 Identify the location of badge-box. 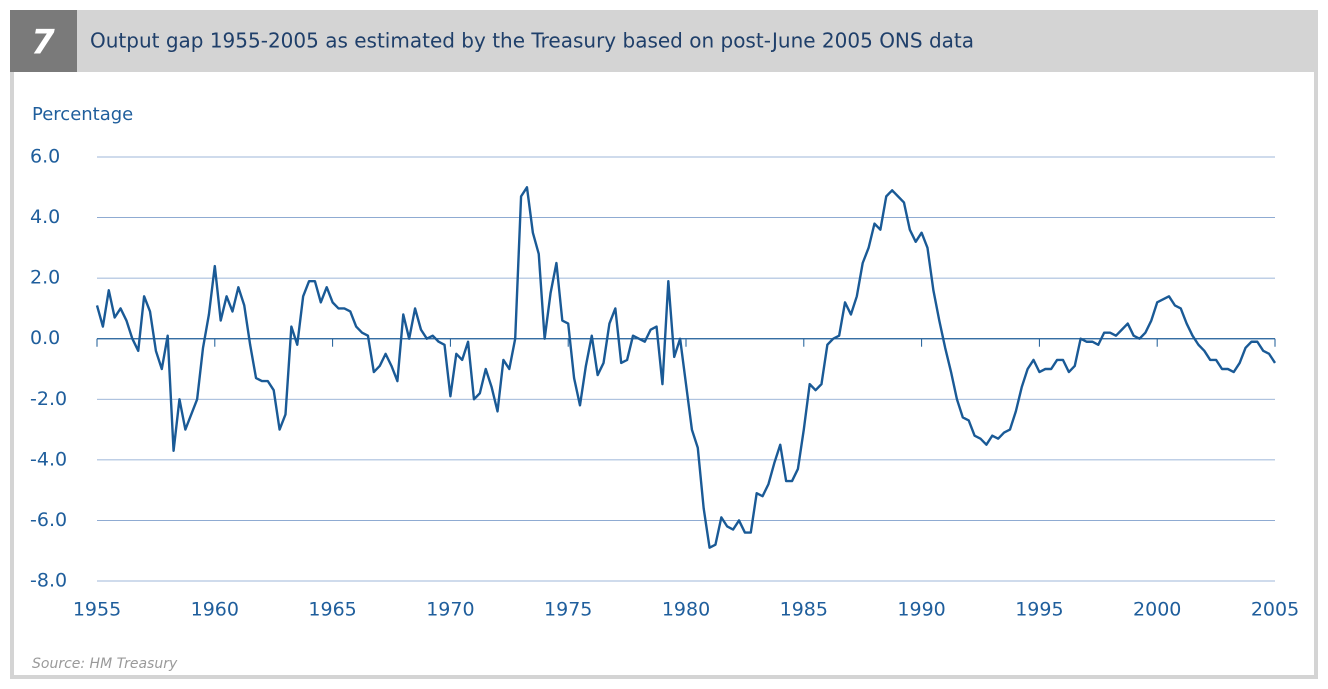
(43, 41).